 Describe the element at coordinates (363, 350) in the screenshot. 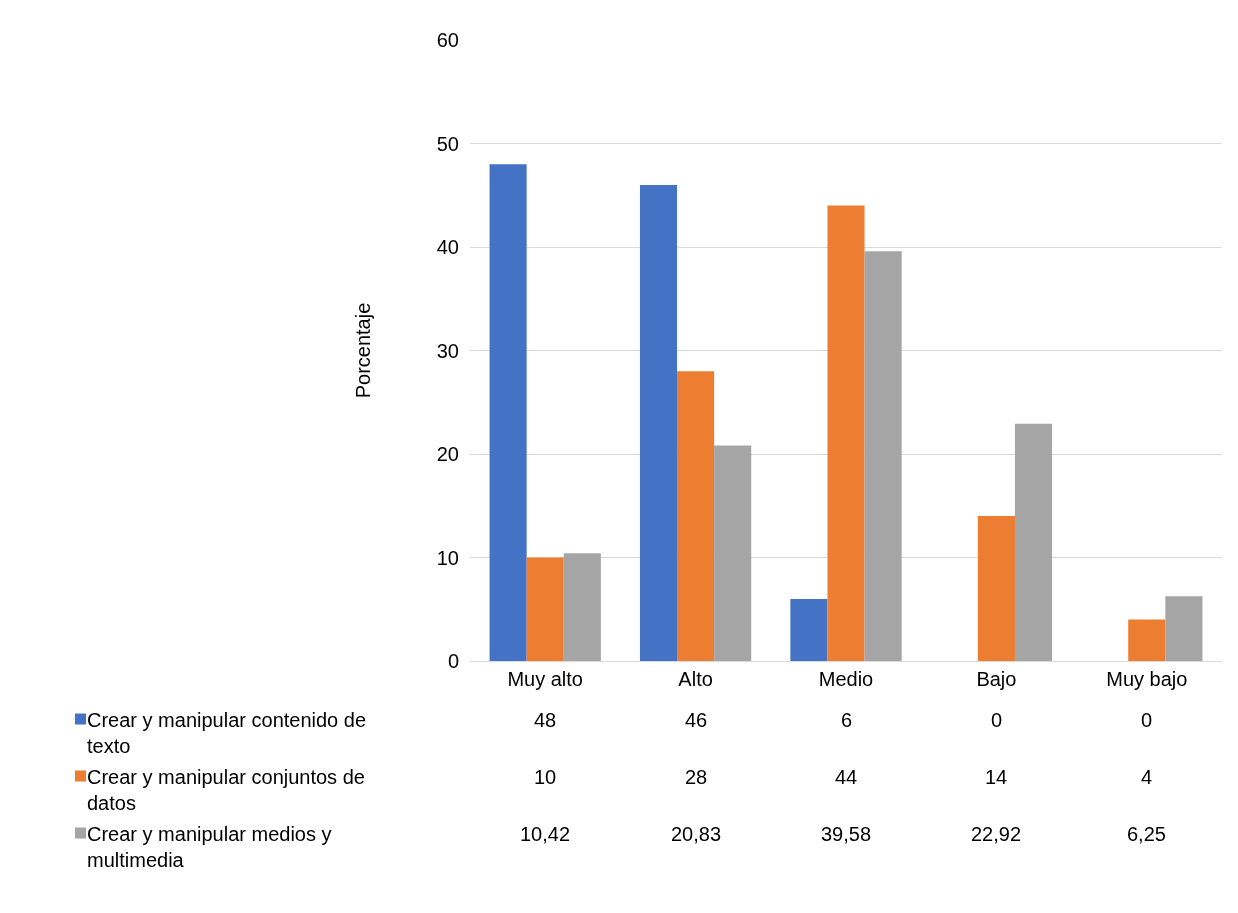

I see `y-axis-title: Porcentaje` at that location.